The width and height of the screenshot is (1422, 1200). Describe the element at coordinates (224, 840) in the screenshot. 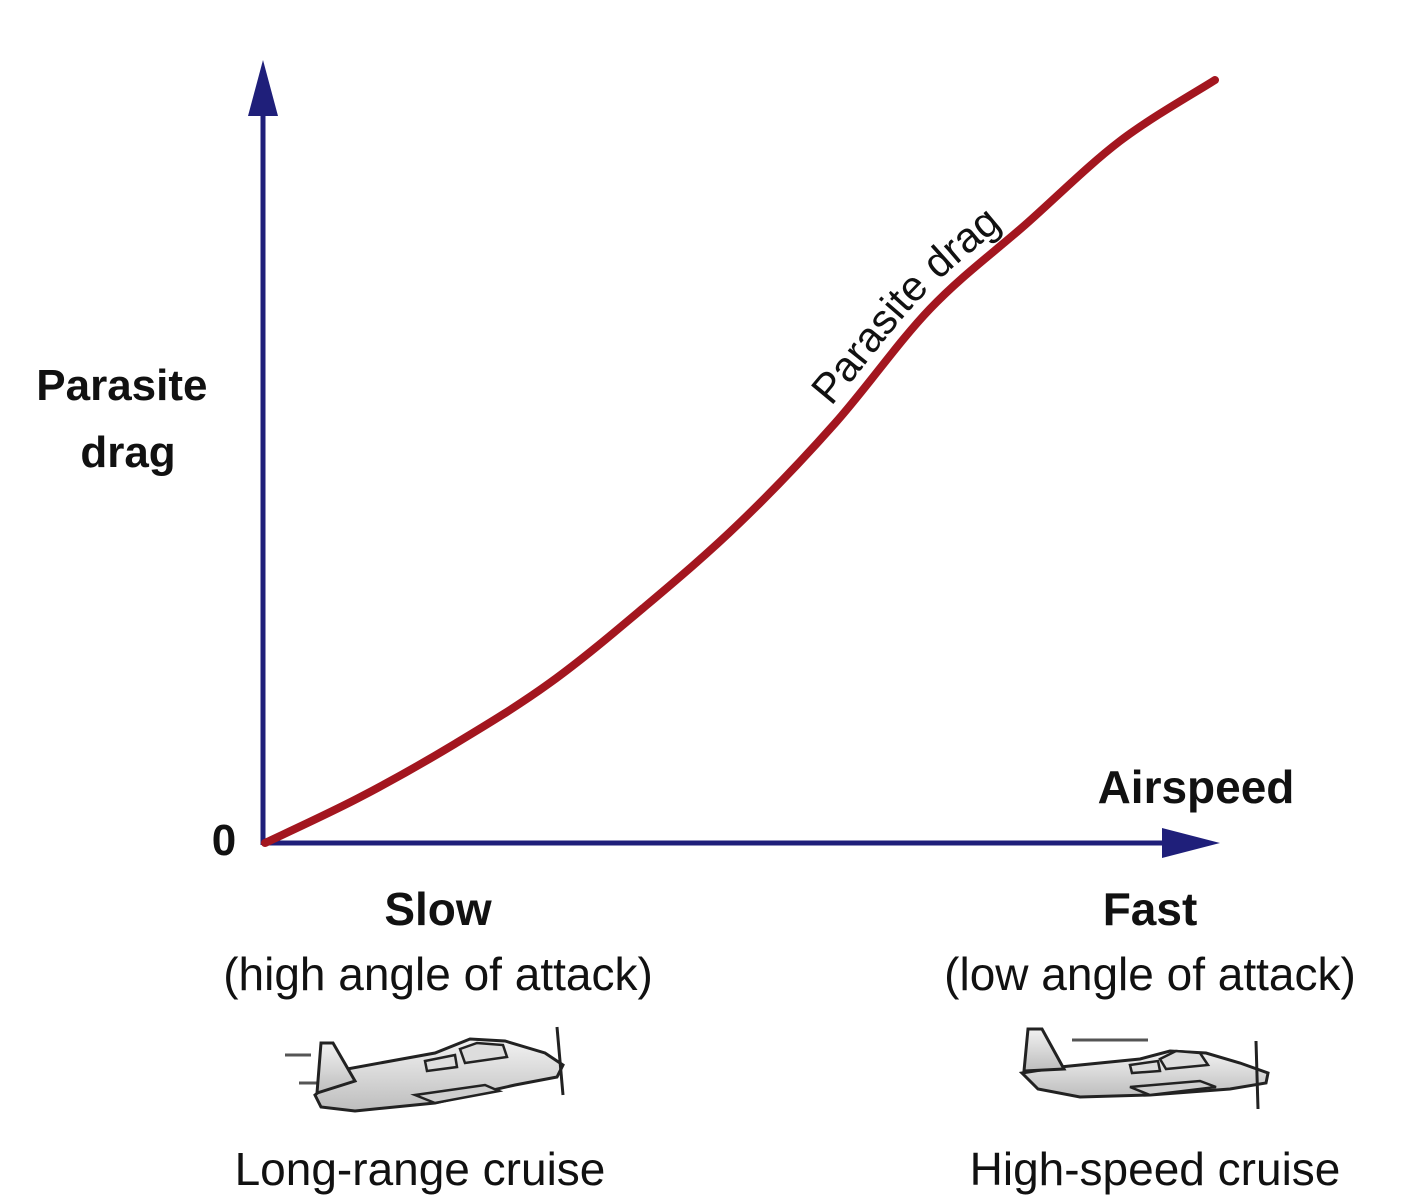

I see `origin-label: 0` at that location.